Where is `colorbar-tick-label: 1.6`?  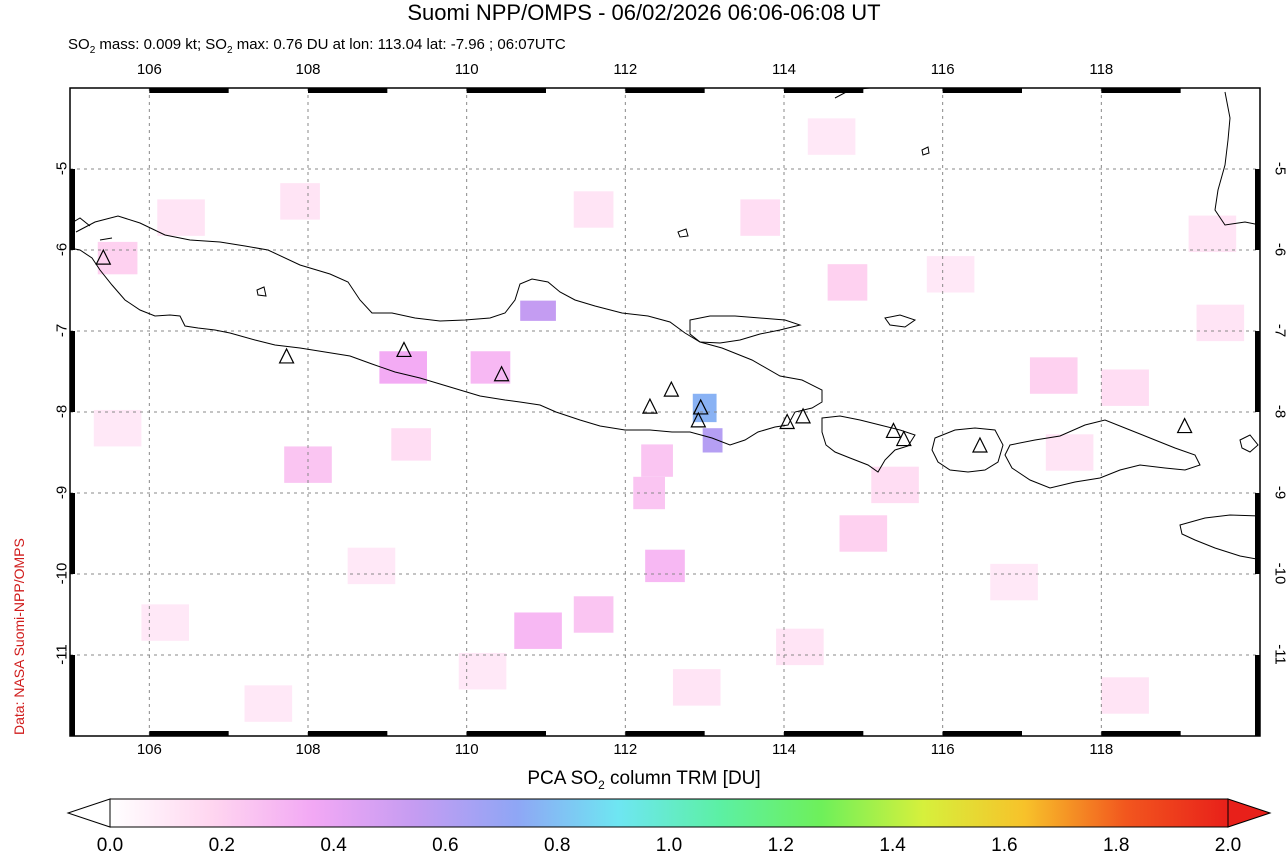
colorbar-tick-label: 1.6 is located at coordinates (1004, 846).